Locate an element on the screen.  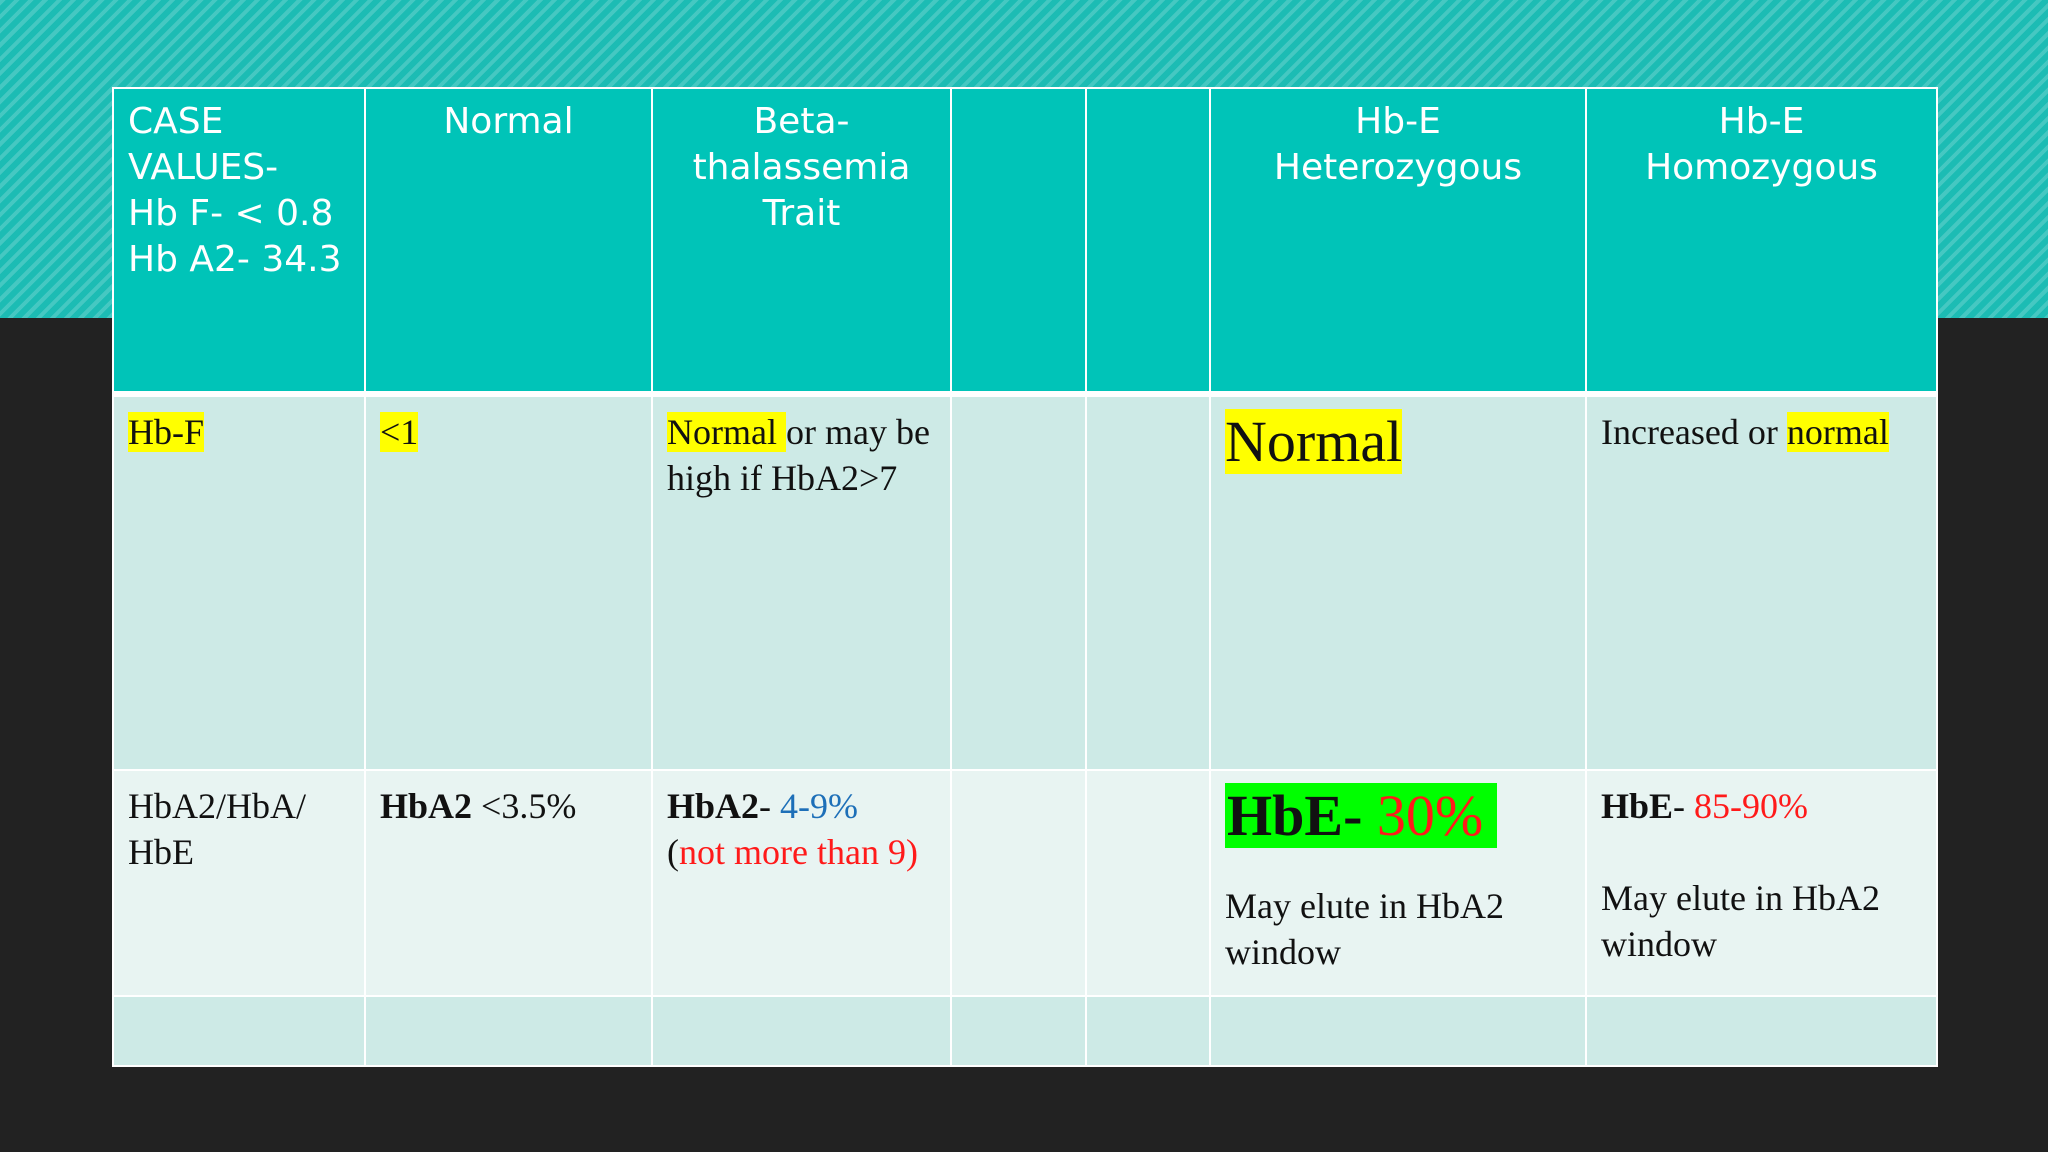
case-line-4: Hb A2- 34.3 is located at coordinates (235, 259).